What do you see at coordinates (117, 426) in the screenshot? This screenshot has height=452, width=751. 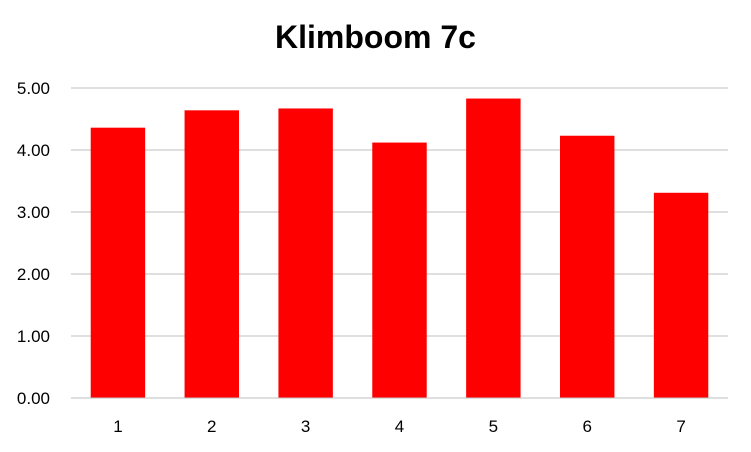 I see `x-tick-label: 1` at bounding box center [117, 426].